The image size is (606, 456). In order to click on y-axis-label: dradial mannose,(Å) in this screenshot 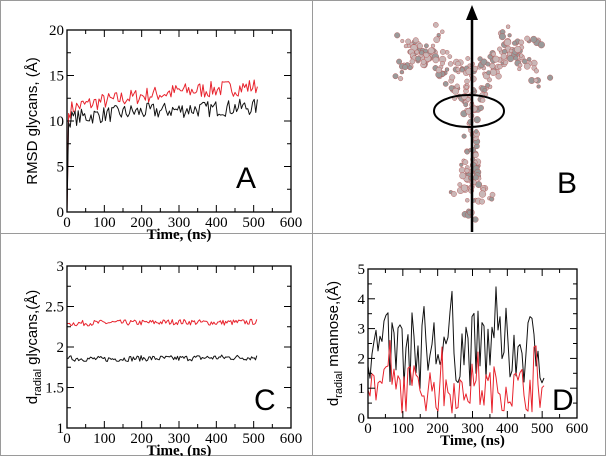, I will do `click(335, 343)`.